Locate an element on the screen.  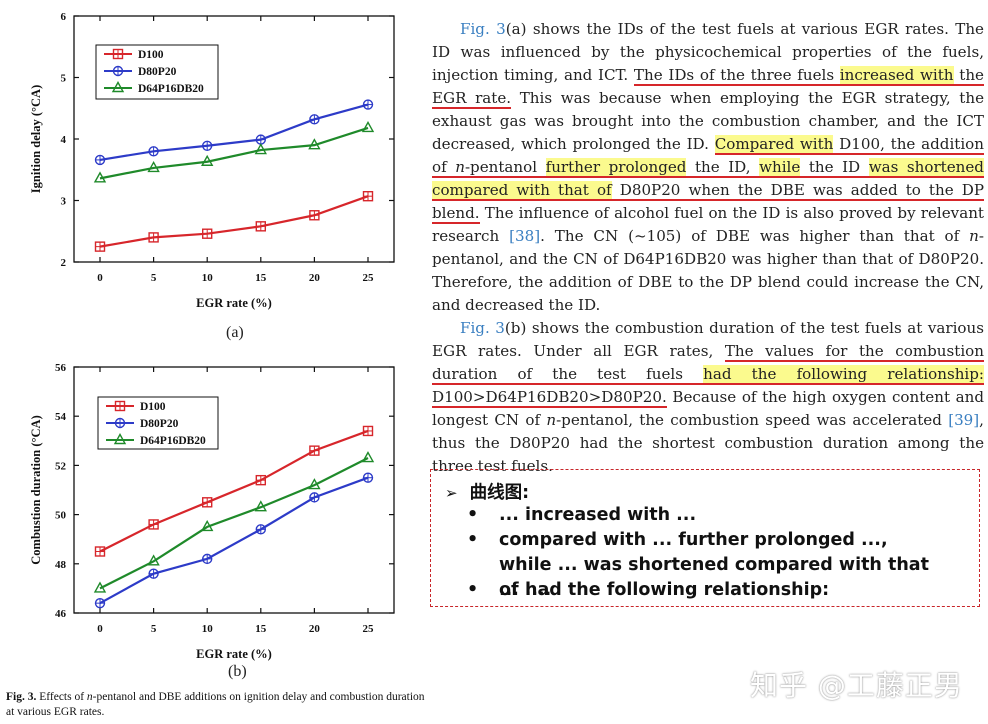
p2-italic-n: n is located at coordinates (551, 420).